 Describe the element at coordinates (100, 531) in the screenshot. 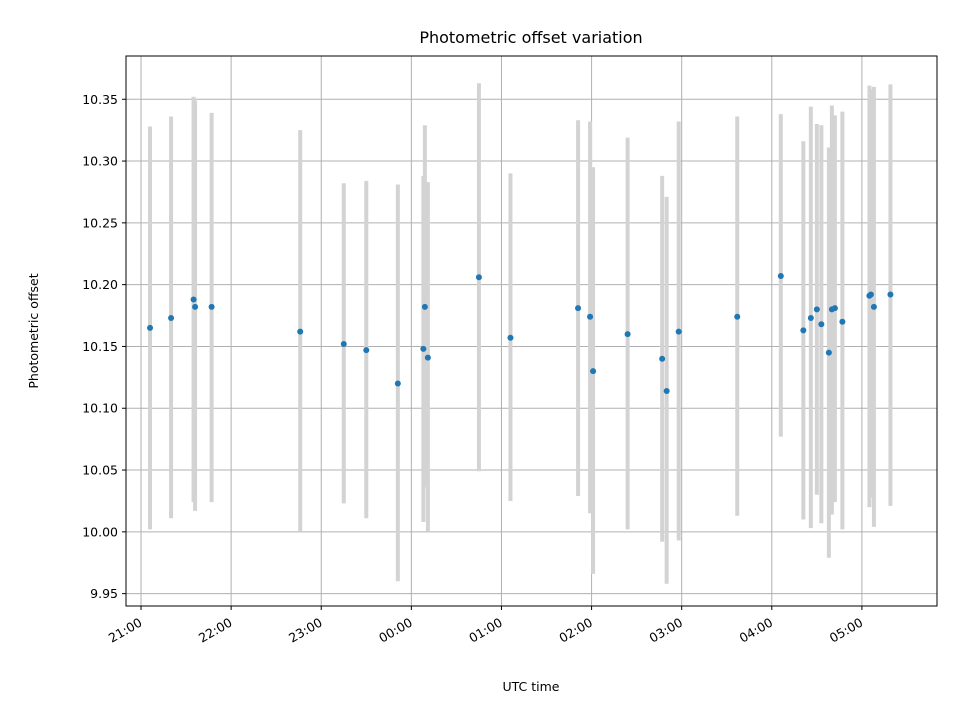

I see `y-tick-label: 10.00` at that location.